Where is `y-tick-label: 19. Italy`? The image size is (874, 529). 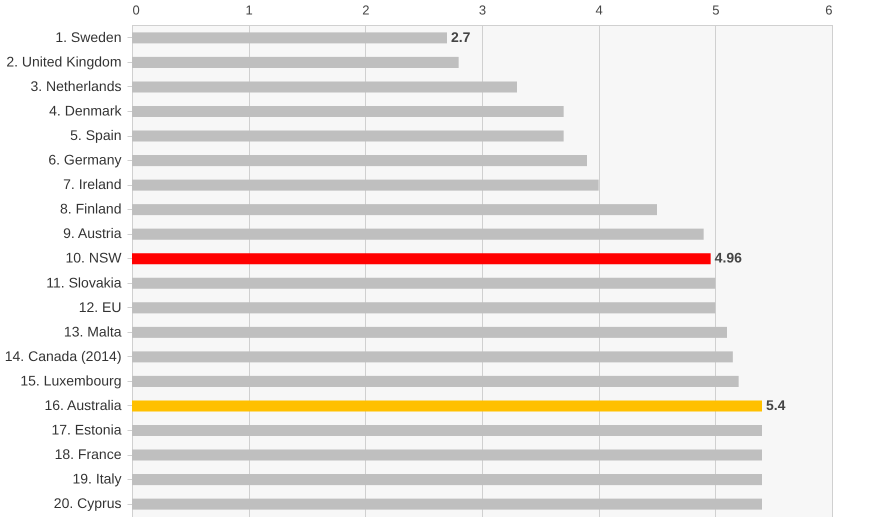 y-tick-label: 19. Italy is located at coordinates (97, 478).